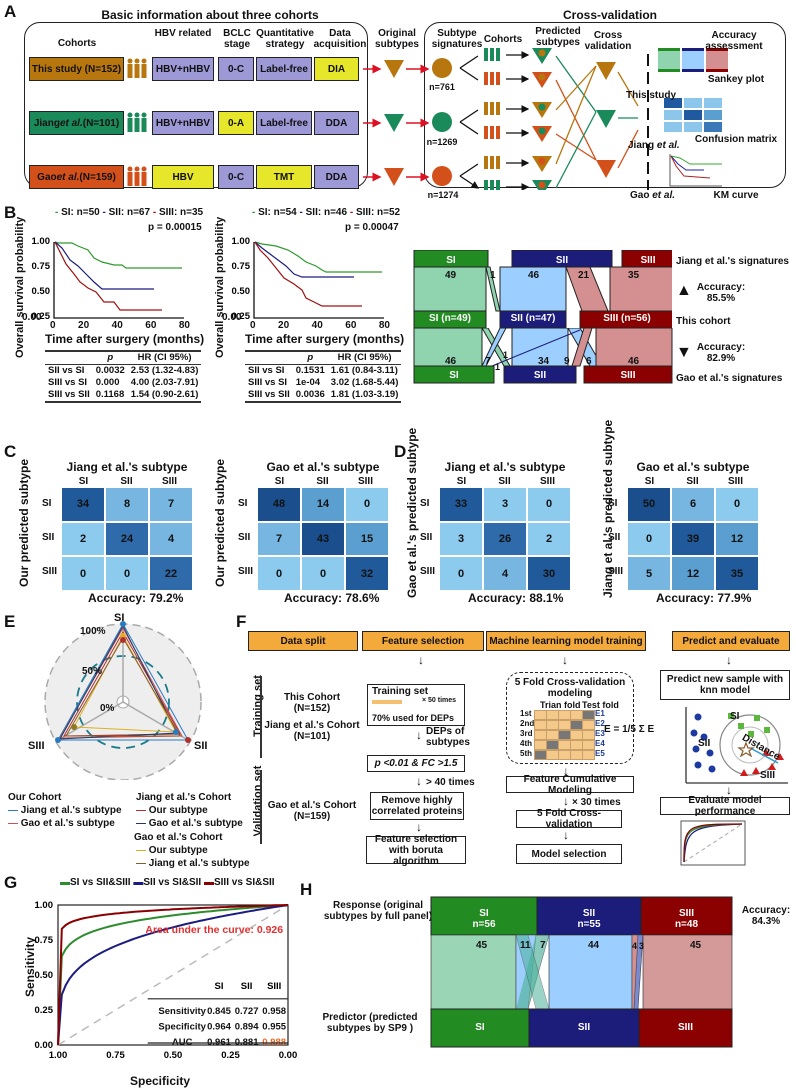  Describe the element at coordinates (721, 293) in the screenshot. I see `sankey-acc-top: Accuracy: 85.5%` at that location.